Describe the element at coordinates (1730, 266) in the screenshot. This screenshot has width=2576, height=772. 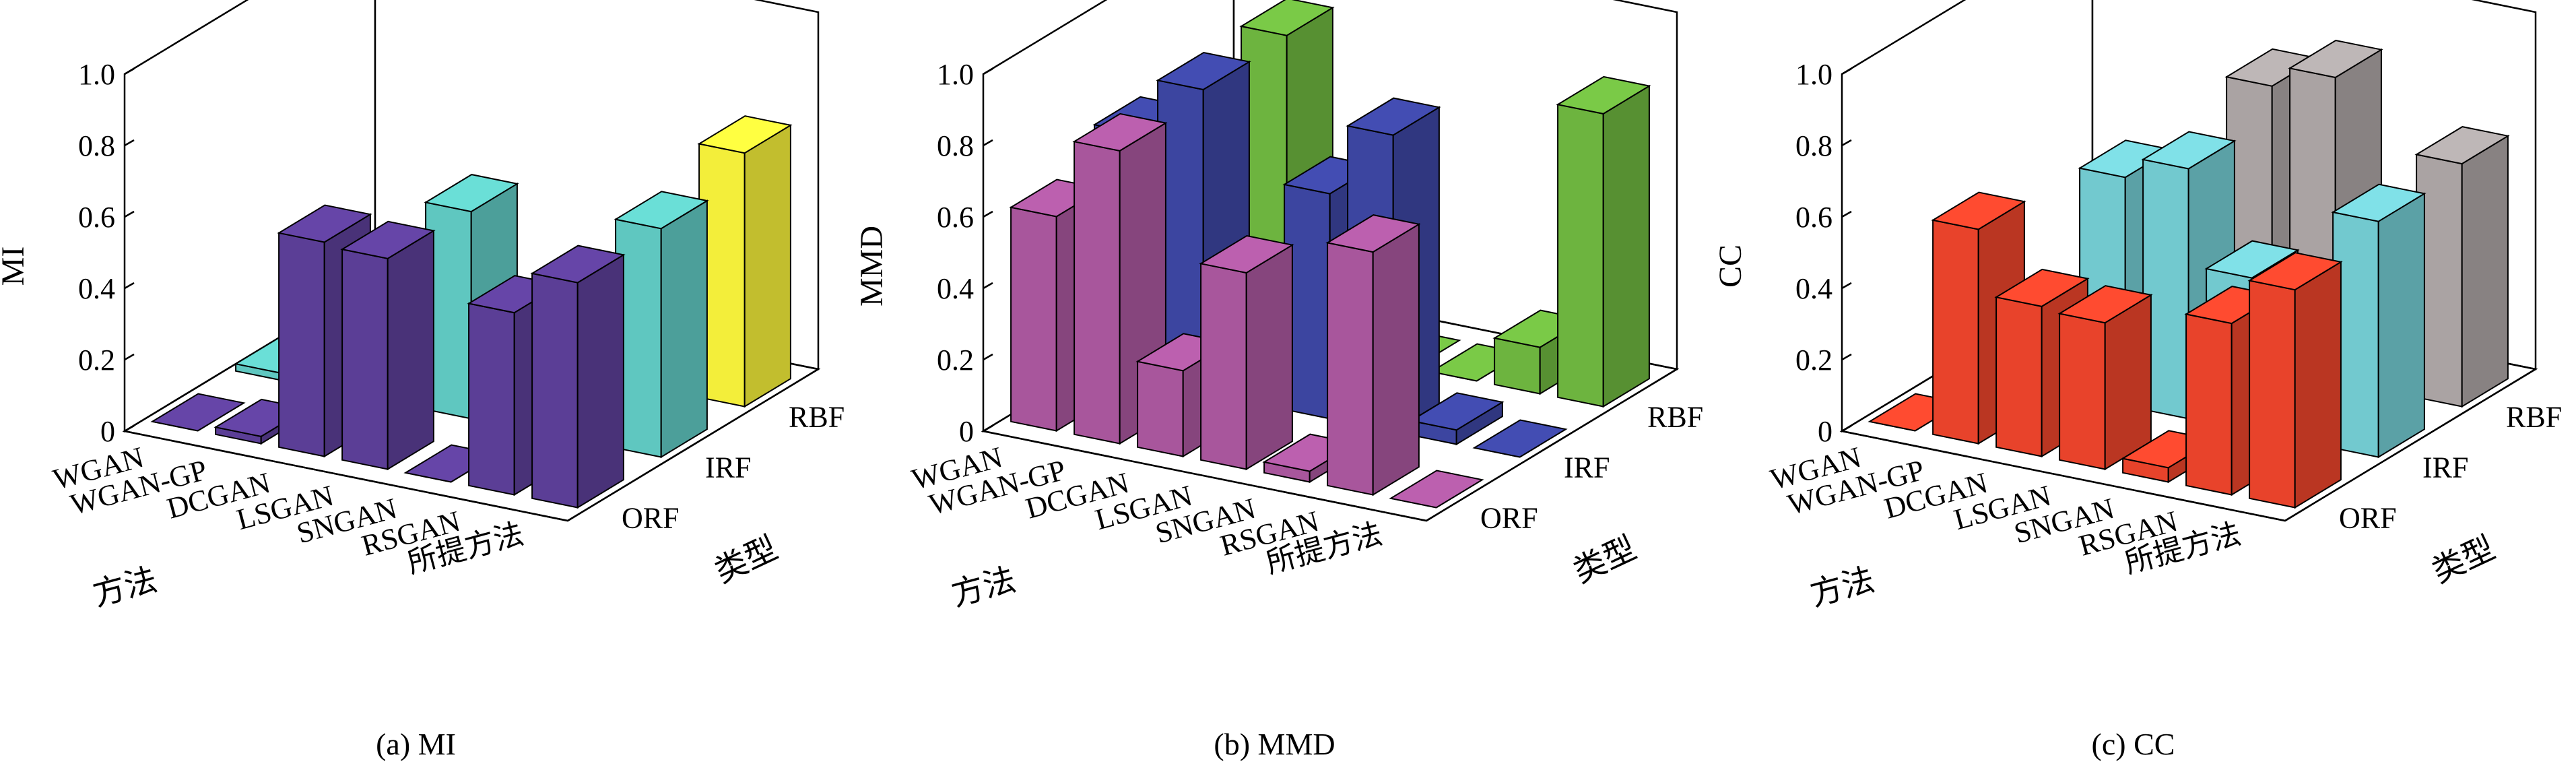
I see `z-axis-label: CC` at that location.